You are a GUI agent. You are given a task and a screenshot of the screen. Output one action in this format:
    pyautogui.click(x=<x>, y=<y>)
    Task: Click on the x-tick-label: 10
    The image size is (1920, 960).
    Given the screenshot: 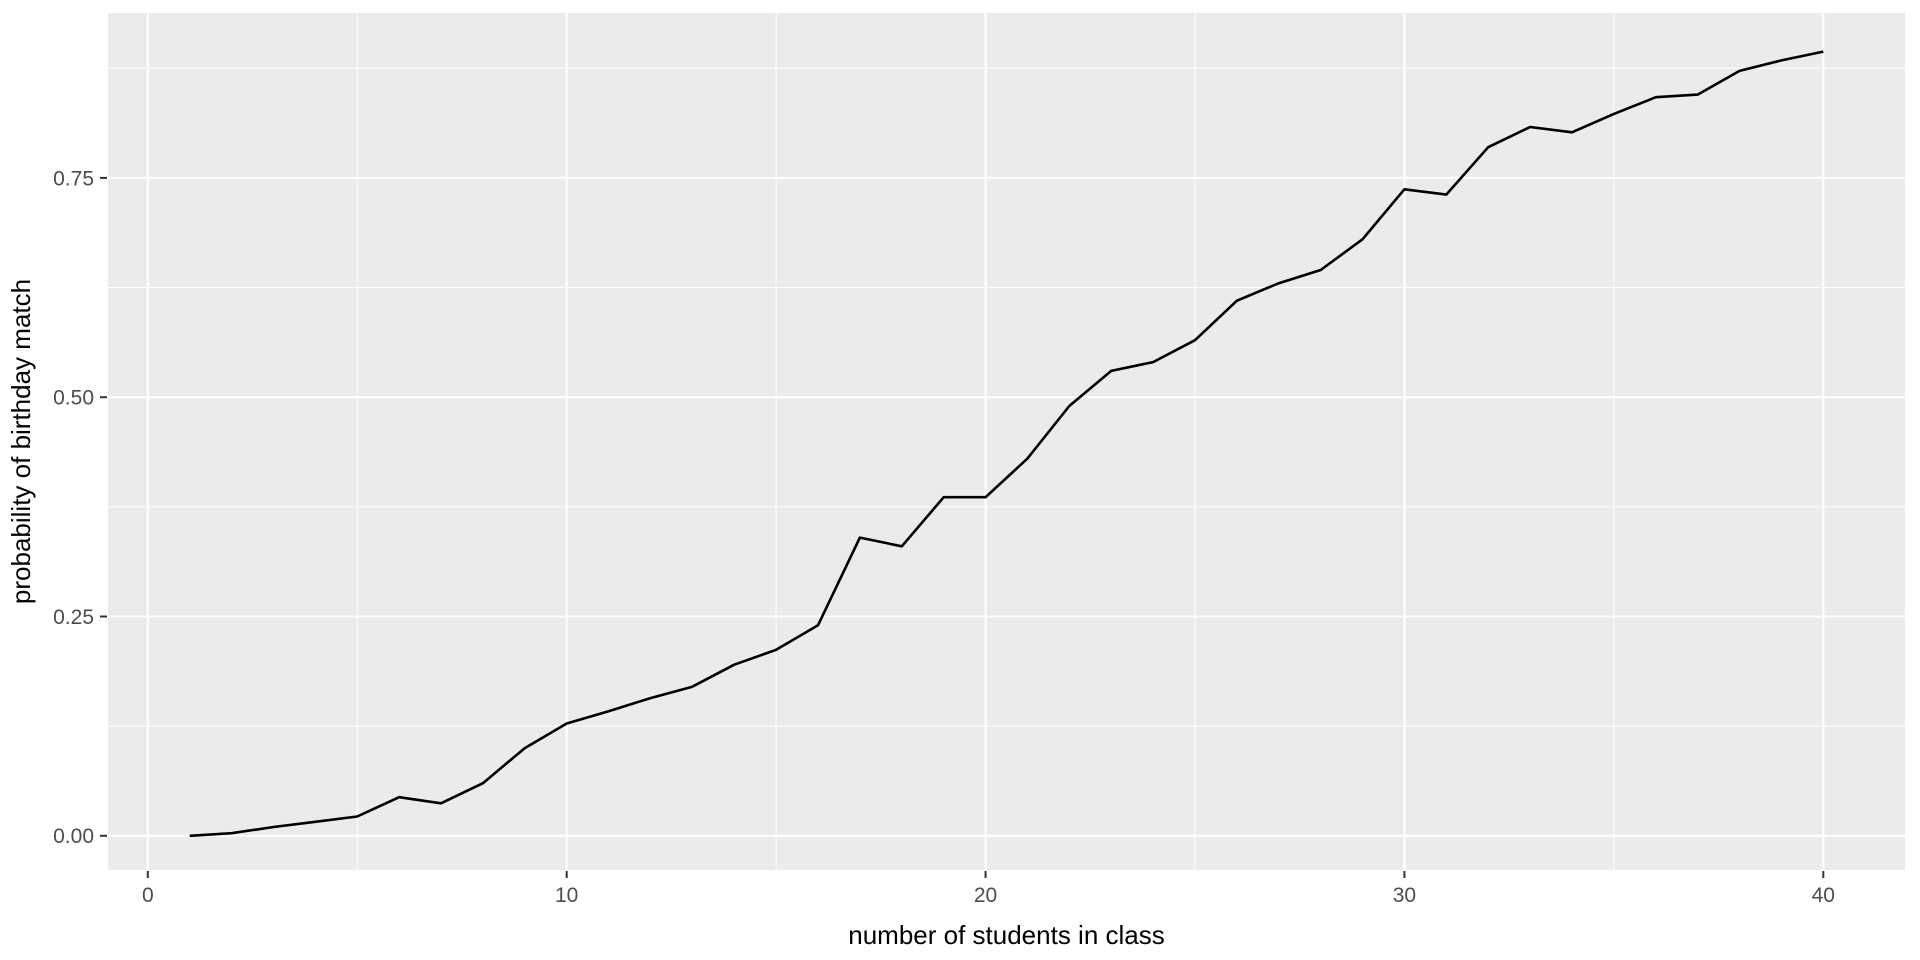 What is the action you would take?
    pyautogui.click(x=566, y=895)
    